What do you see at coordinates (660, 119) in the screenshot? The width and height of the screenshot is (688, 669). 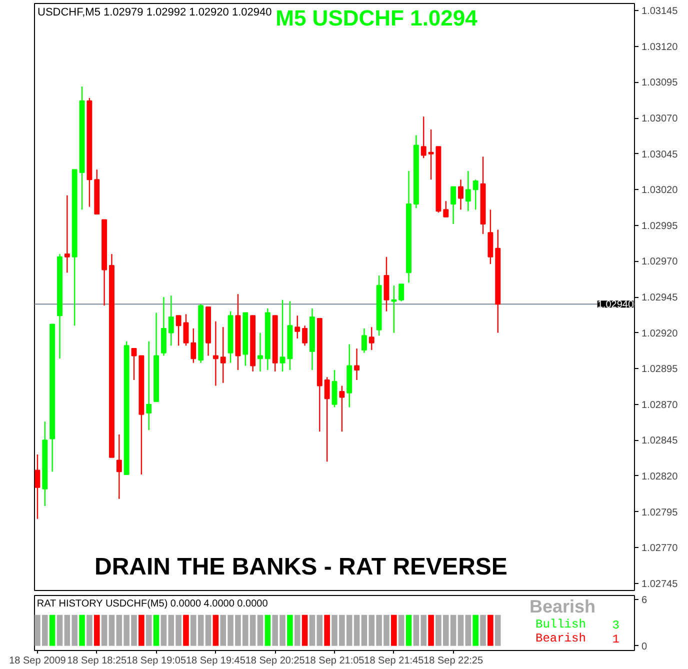 I see `y-tick-label: 1.03070` at bounding box center [660, 119].